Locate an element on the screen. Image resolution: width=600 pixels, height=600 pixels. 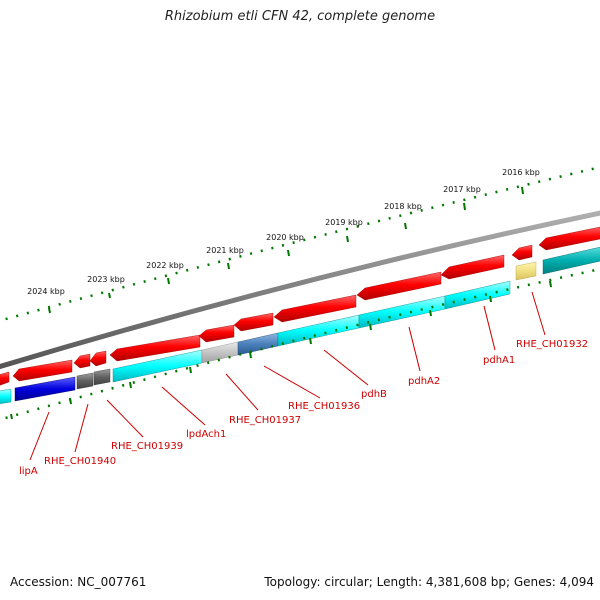
ruler-label-2024: 2024 kbp is located at coordinates (46, 291).